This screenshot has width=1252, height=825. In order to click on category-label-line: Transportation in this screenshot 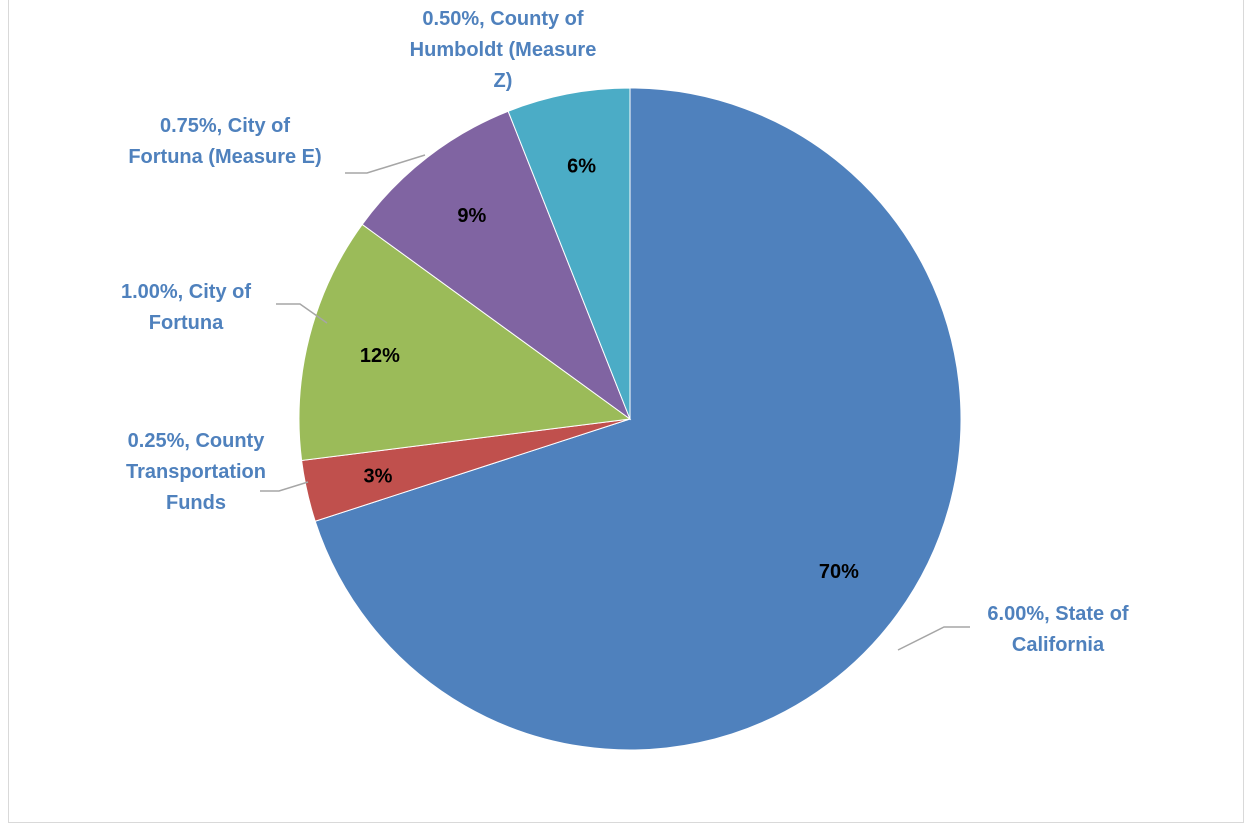, I will do `click(196, 472)`.